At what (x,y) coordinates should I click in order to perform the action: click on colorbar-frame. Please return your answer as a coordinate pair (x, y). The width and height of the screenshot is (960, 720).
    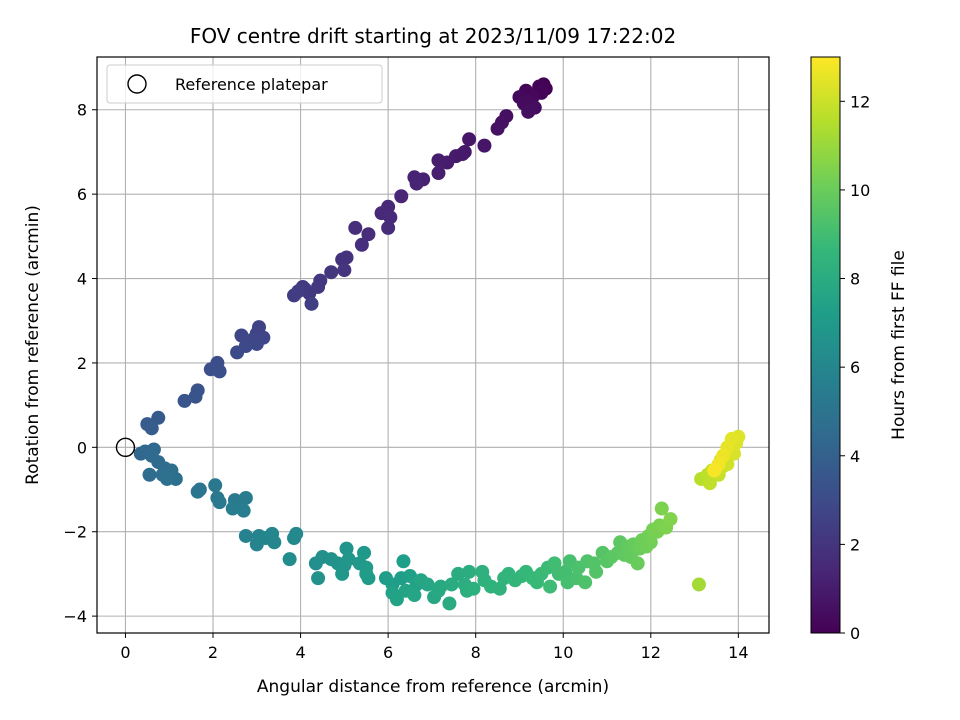
    Looking at the image, I should click on (825, 345).